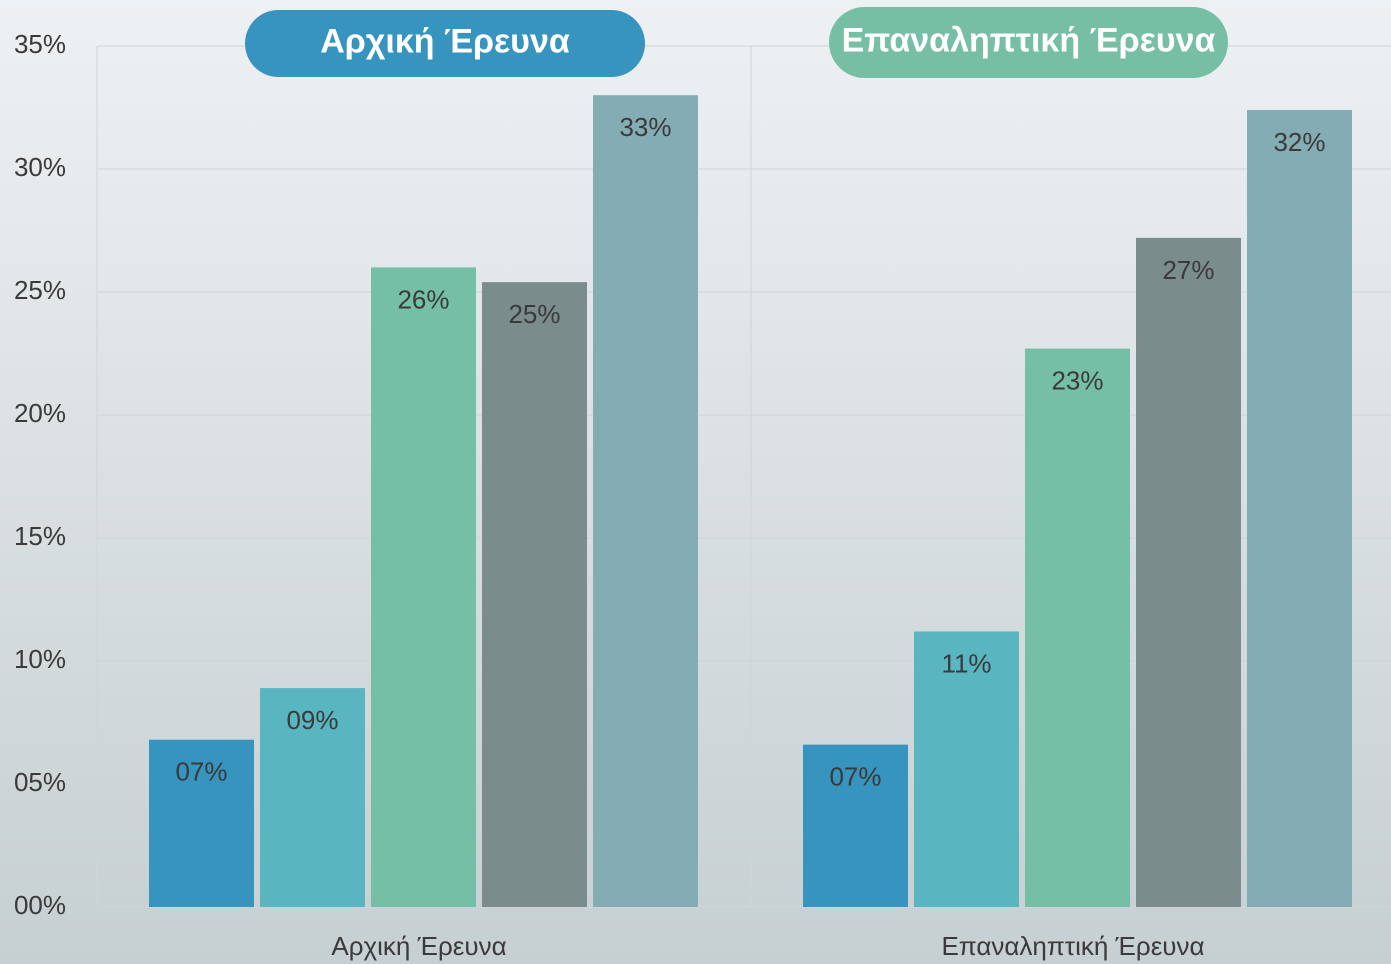 The width and height of the screenshot is (1391, 964). Describe the element at coordinates (40, 659) in the screenshot. I see `y-tick-label: 10%` at that location.